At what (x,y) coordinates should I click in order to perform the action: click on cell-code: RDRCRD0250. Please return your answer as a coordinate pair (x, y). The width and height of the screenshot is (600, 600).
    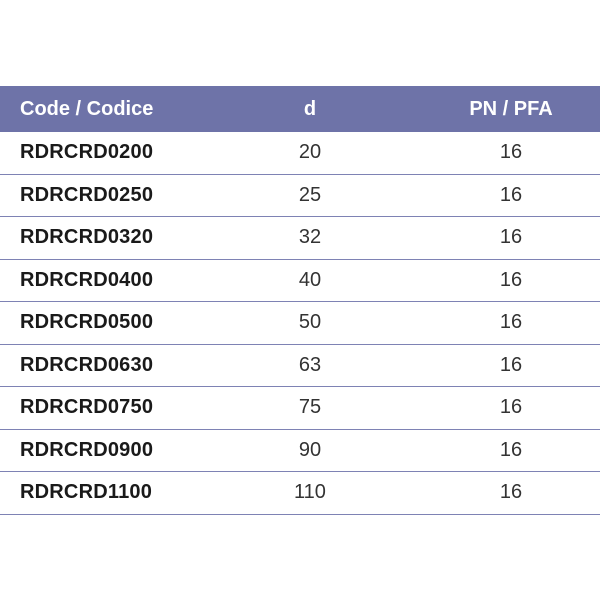
    Looking at the image, I should click on (87, 194).